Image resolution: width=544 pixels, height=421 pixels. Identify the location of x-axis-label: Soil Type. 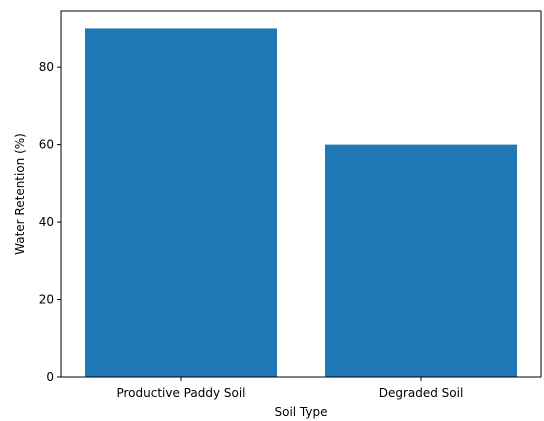
(300, 412).